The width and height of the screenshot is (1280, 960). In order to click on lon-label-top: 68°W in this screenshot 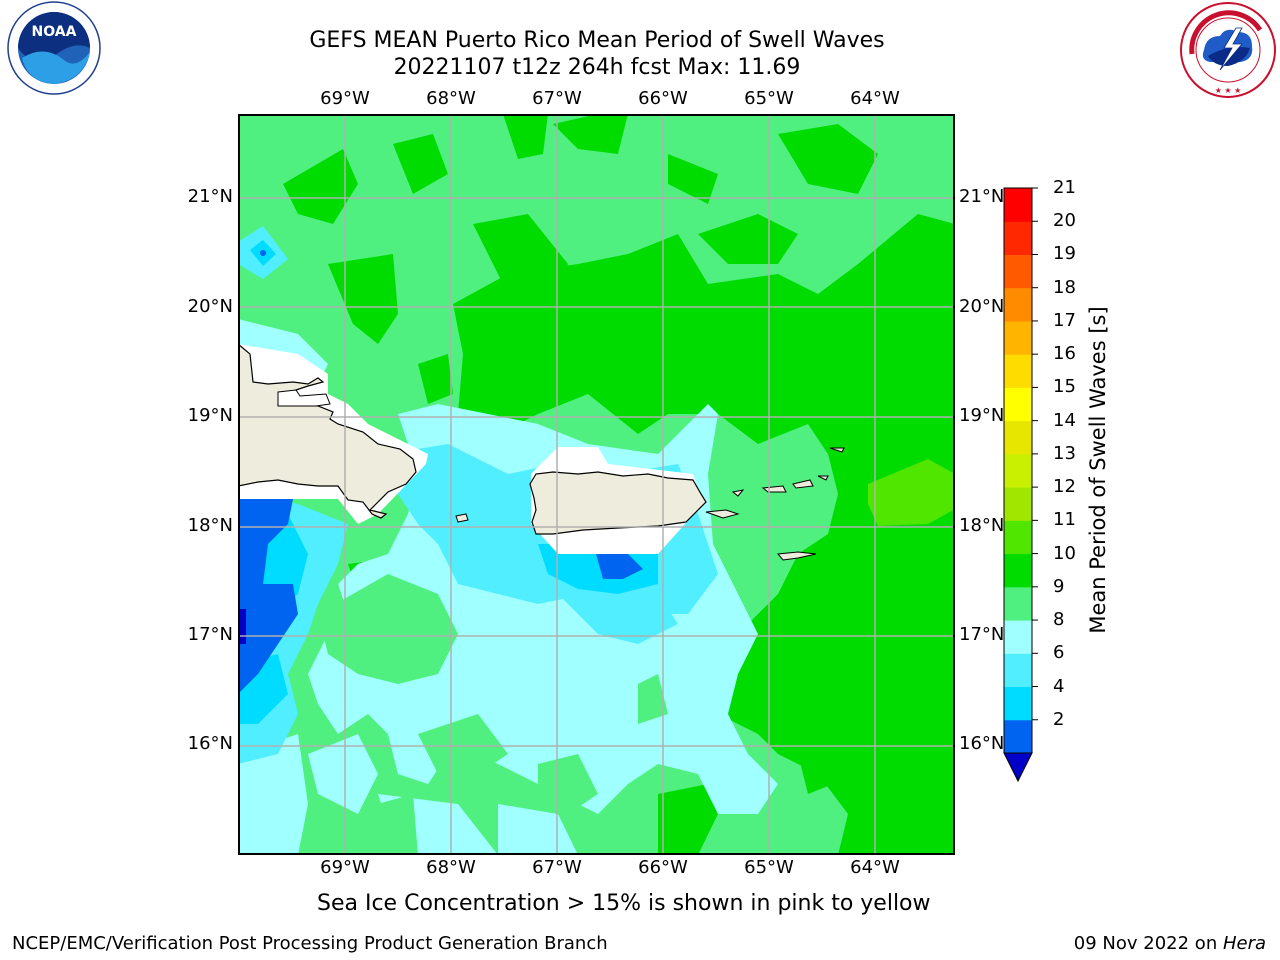, I will do `click(451, 98)`.